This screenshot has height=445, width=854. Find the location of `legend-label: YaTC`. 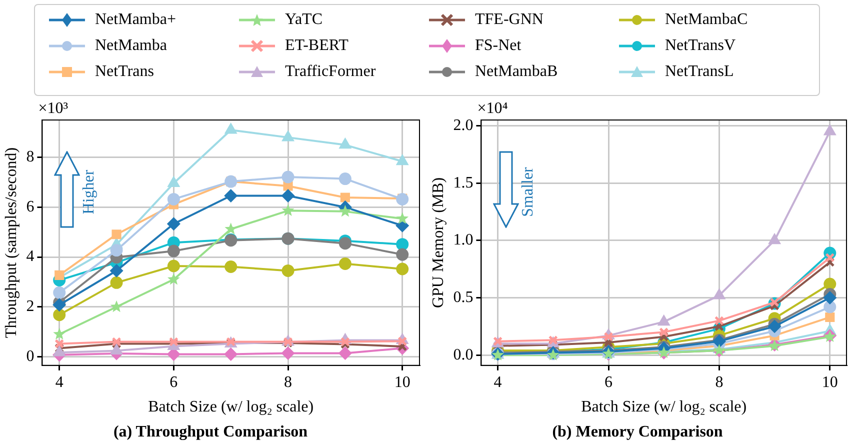

legend-label: YaTC is located at coordinates (303, 20).